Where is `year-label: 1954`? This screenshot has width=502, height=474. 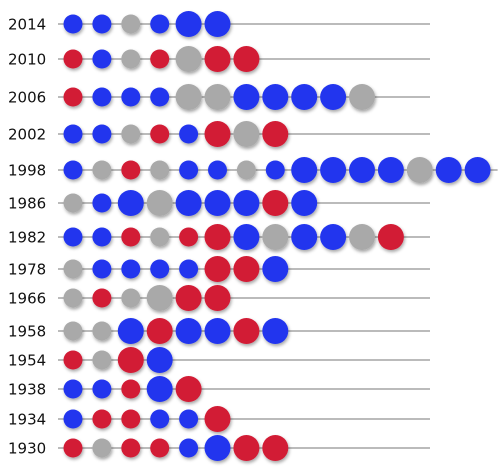 year-label: 1954 is located at coordinates (27, 361).